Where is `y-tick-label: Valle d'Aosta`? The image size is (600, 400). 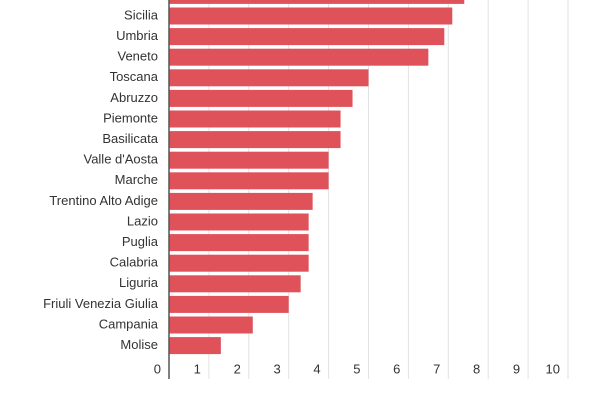 y-tick-label: Valle d'Aosta is located at coordinates (120, 159).